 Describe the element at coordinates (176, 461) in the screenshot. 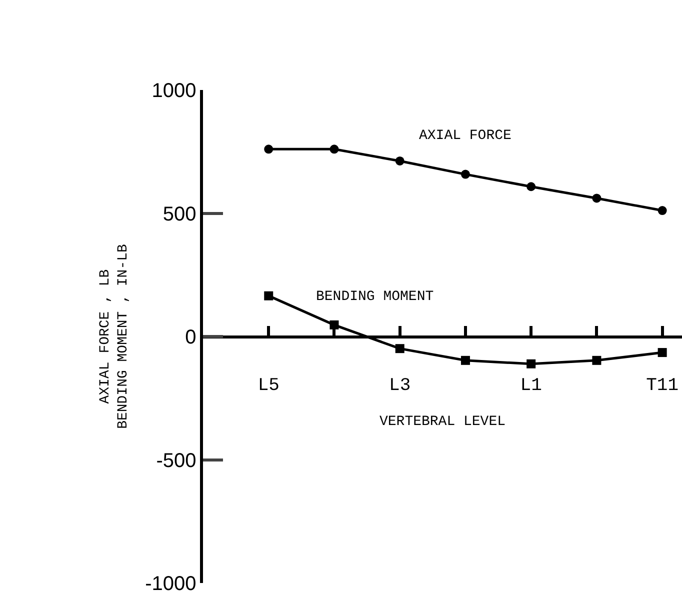

I see `y-tick-label: -500` at that location.